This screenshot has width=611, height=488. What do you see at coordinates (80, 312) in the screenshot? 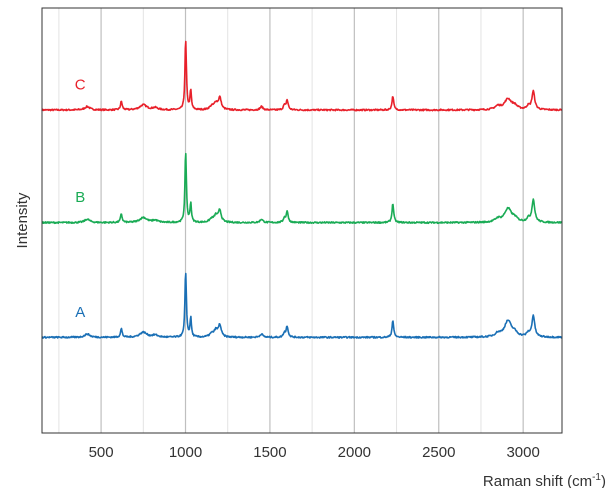
I see `series-label-A: A` at bounding box center [80, 312].